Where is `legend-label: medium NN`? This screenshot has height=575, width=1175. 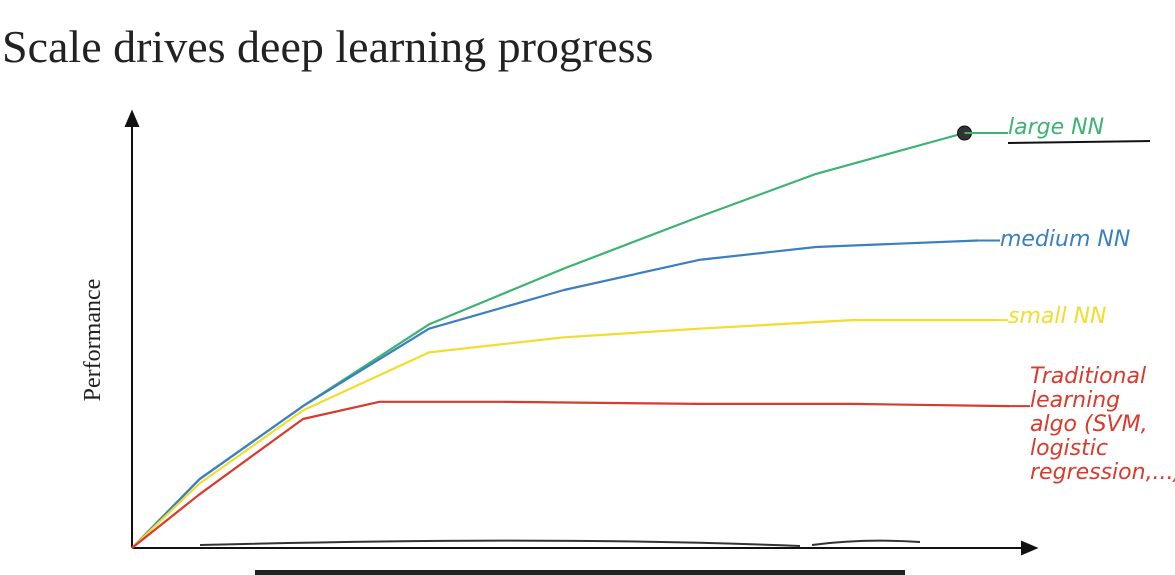 legend-label: medium NN is located at coordinates (1065, 239).